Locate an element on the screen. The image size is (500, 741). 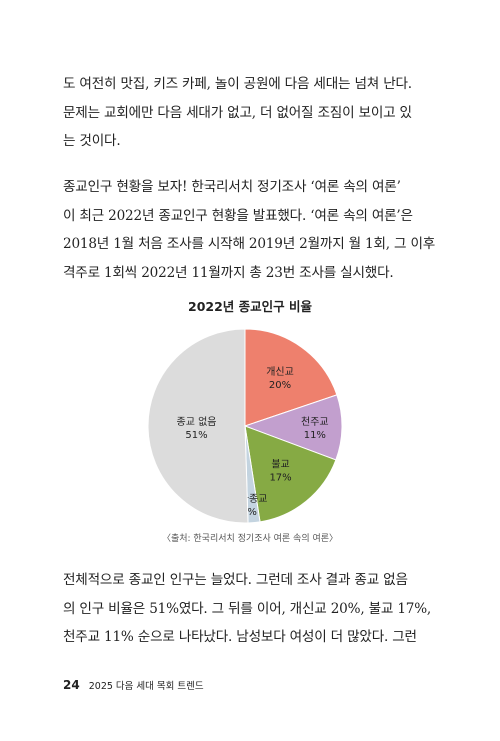
text-line: 전체적으로 종교인 인구는 늘었다. 그런데 조사 결과 종교 없음 is located at coordinates (235, 580).